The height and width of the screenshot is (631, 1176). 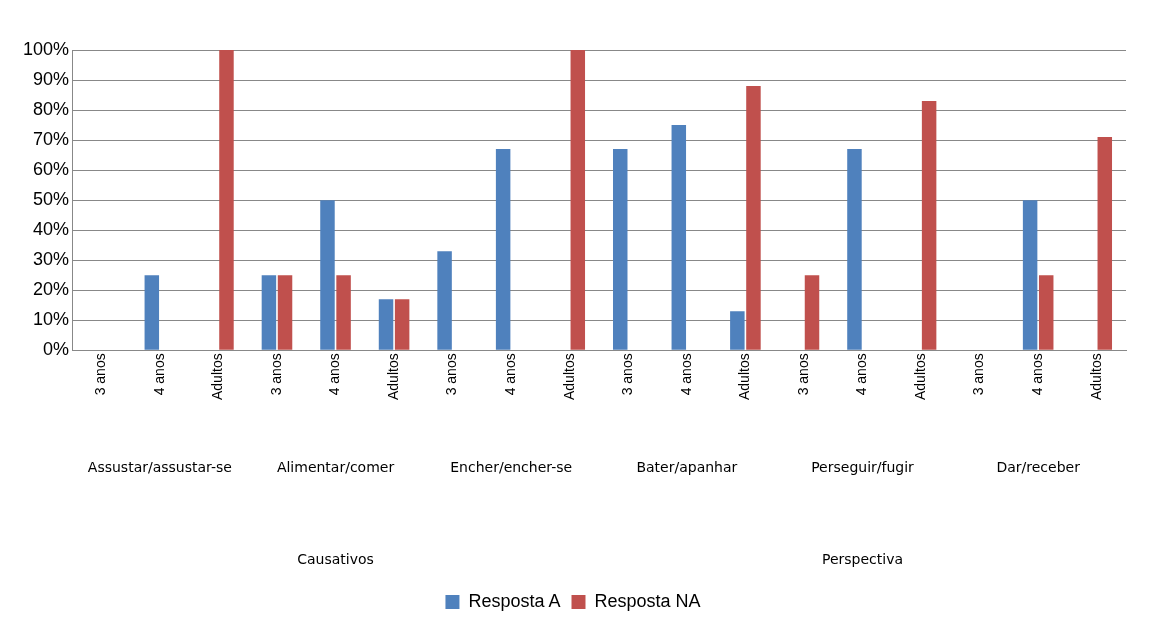 I want to click on text: Perspectiva, so click(x=862, y=558).